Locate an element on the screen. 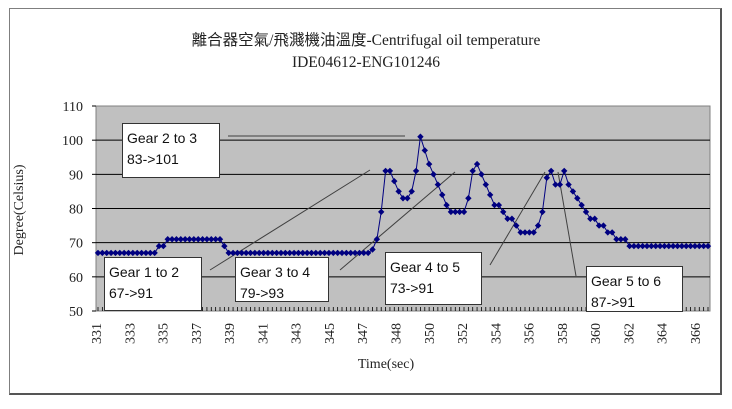  annotation-leader-line is located at coordinates (517, 218).